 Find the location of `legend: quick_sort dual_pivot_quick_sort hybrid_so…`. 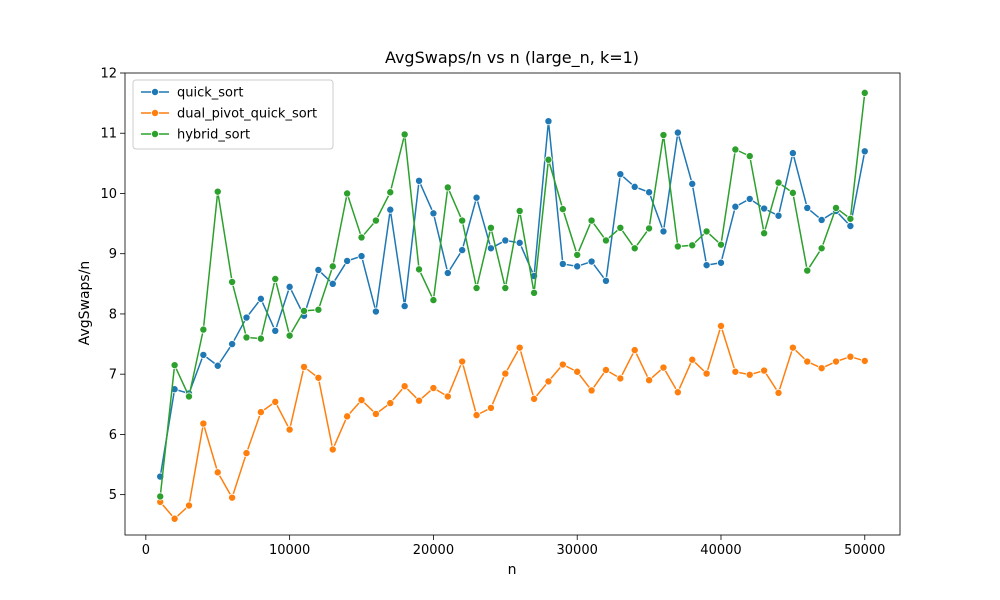

legend: quick_sort dual_pivot_quick_sort hybrid_so… is located at coordinates (233, 114).